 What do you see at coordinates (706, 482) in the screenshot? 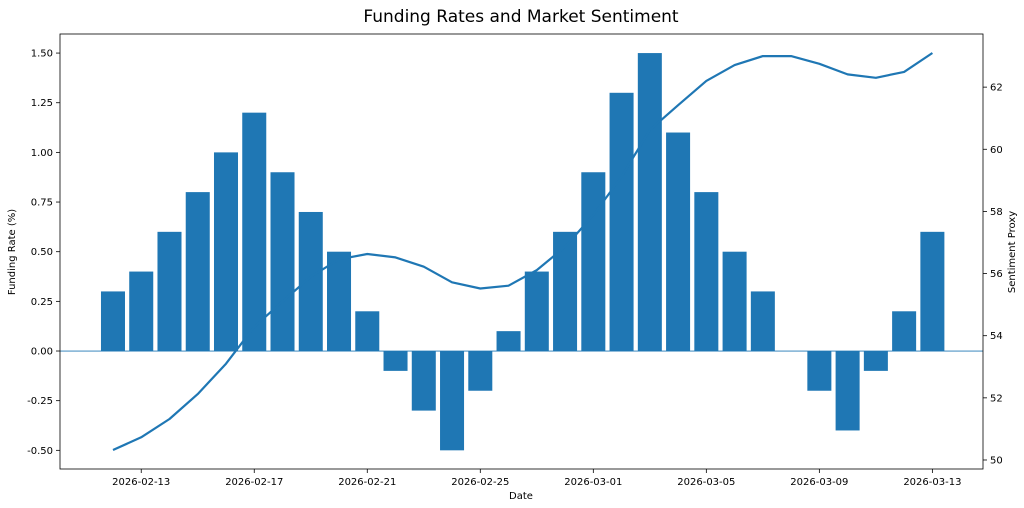
I see `x-tick-label: 2026-03-05` at bounding box center [706, 482].